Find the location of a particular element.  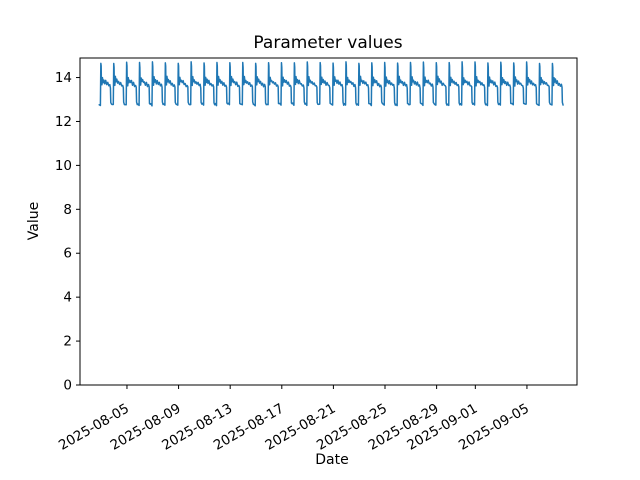

x-axis-label: Date is located at coordinates (331, 460).